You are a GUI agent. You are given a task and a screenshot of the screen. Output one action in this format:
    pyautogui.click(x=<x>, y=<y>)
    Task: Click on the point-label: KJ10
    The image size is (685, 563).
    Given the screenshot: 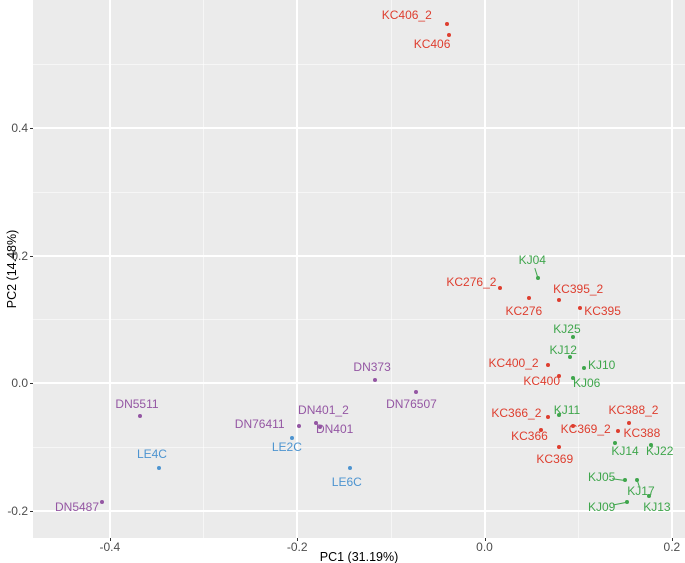 What is the action you would take?
    pyautogui.click(x=601, y=365)
    